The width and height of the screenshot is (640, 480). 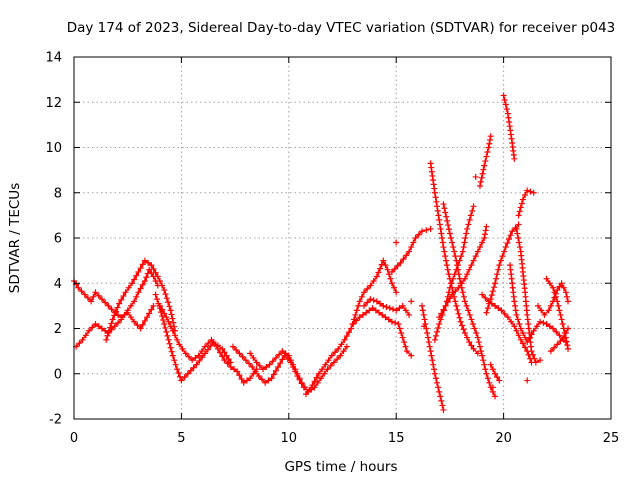 I want to click on series-trace, so click(x=454, y=258).